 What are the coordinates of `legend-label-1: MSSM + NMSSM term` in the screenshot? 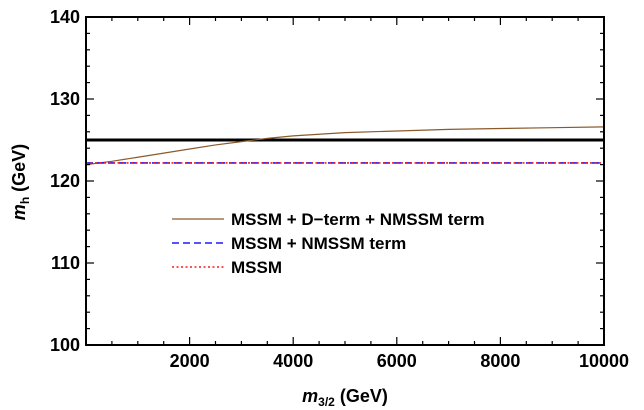 It's located at (318, 243).